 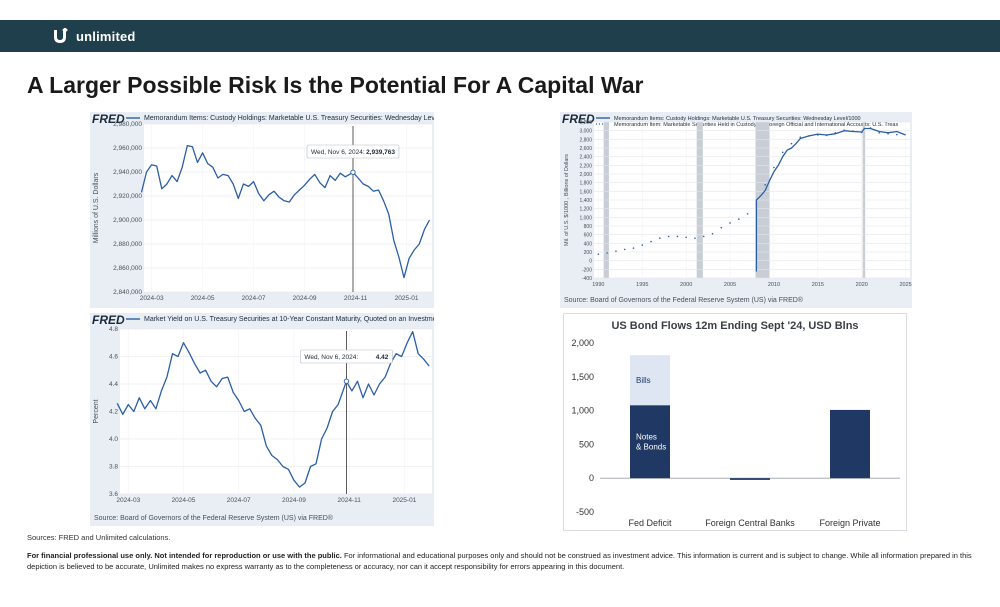 I want to click on y-tick-label: 0, so click(x=590, y=262).